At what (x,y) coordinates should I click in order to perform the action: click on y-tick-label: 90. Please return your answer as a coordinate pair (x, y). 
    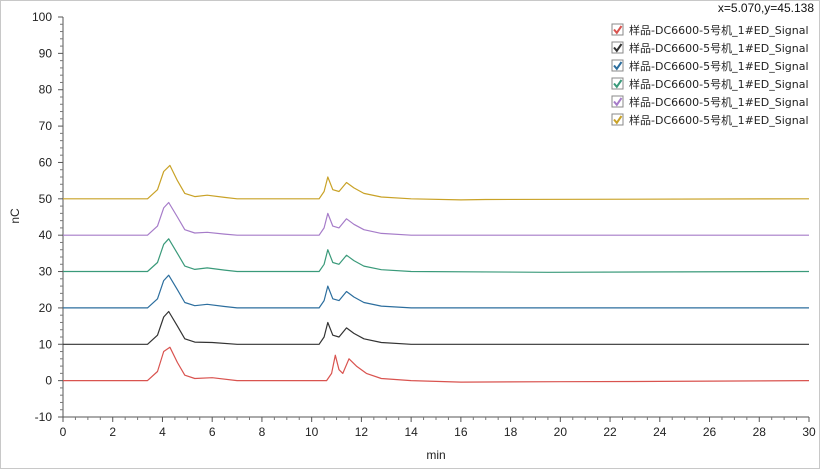
    Looking at the image, I should click on (46, 53).